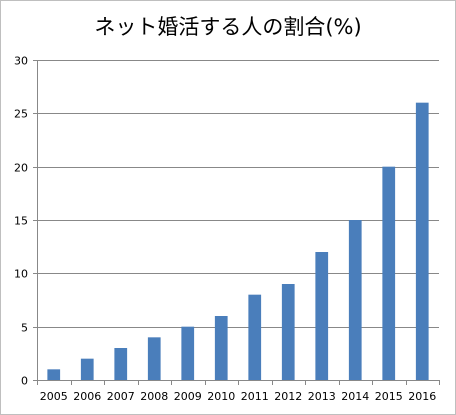 Image resolution: width=456 pixels, height=415 pixels. What do you see at coordinates (422, 396) in the screenshot?
I see `x-tick-label-2016: 2016` at bounding box center [422, 396].